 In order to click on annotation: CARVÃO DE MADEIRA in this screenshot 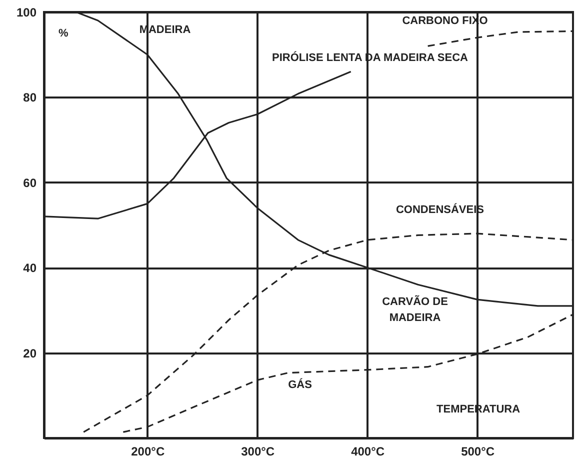, I will do `click(415, 309)`.